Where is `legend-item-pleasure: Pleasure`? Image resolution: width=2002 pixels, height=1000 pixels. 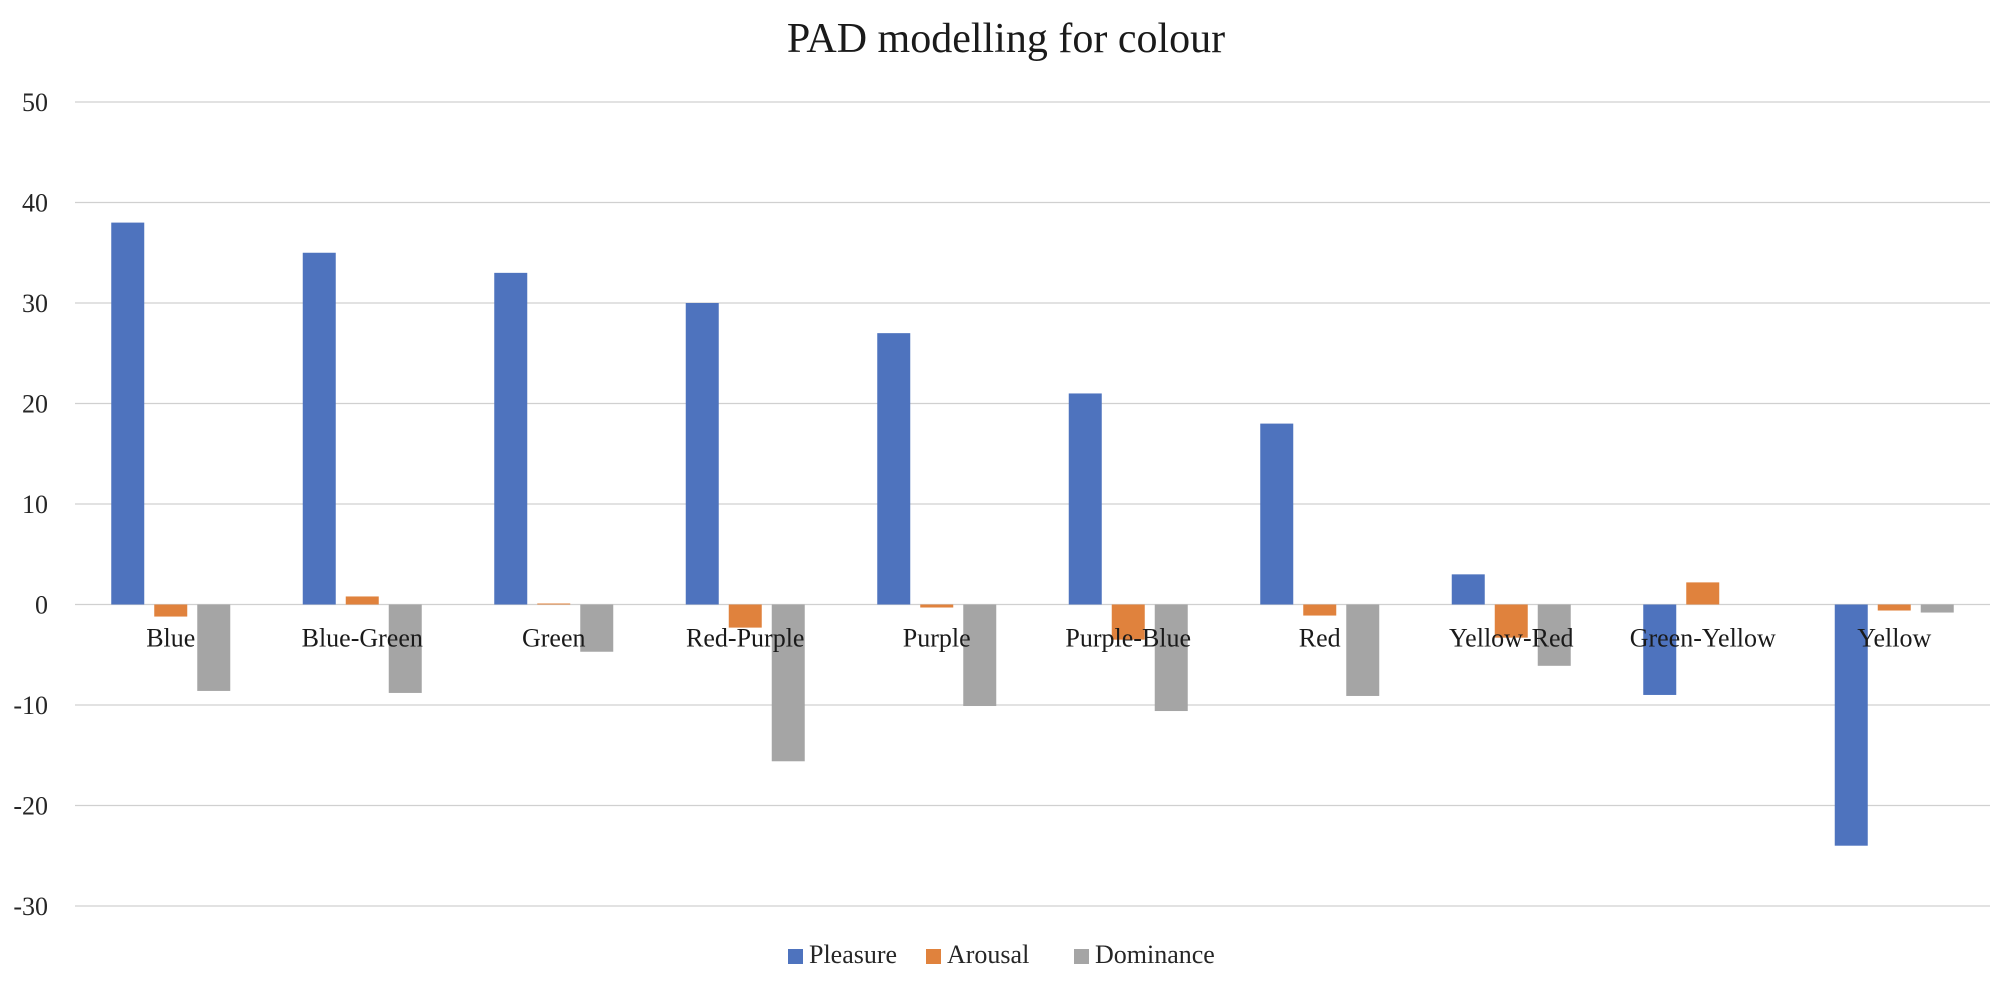
legend-item-pleasure: Pleasure is located at coordinates (842, 954).